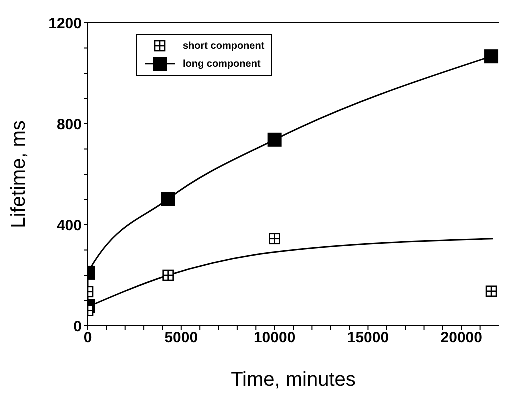  I want to click on x-tick-label: 5000, so click(181, 338).